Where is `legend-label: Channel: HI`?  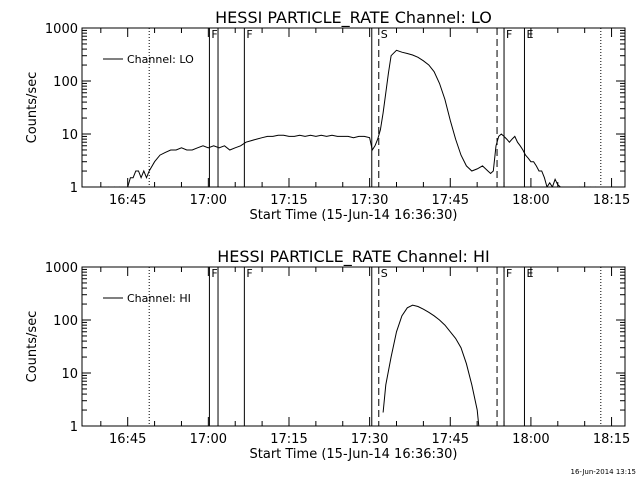
legend-label: Channel: HI is located at coordinates (159, 298).